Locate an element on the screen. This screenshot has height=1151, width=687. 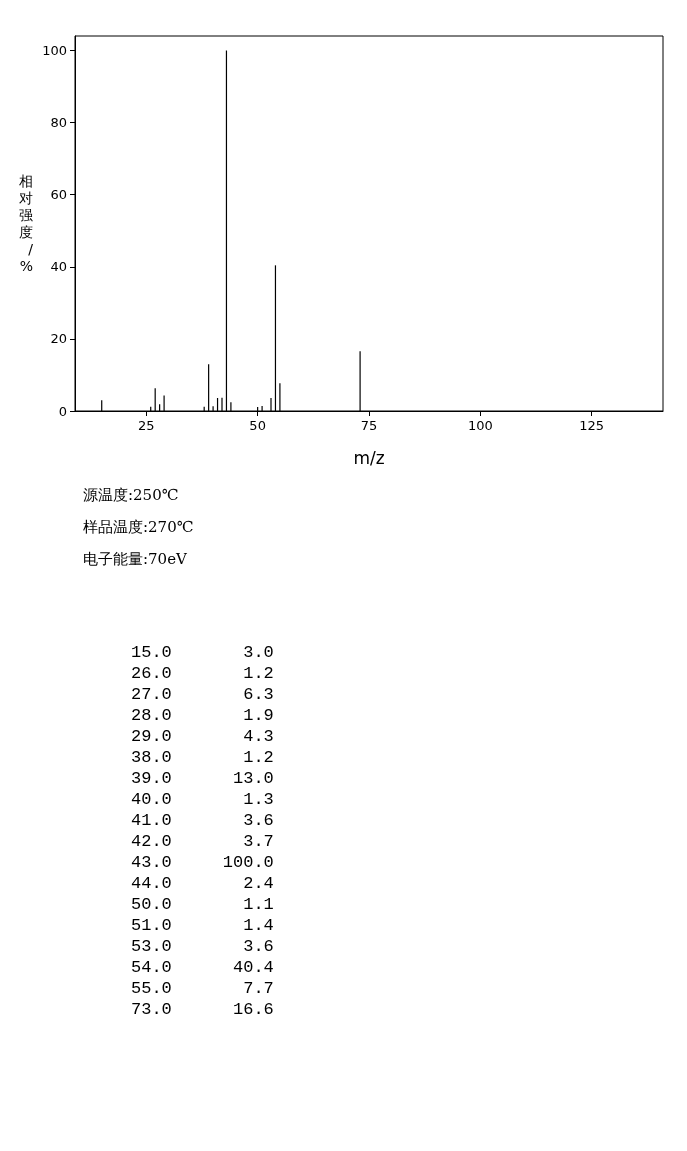
x-tick-label: 25 is located at coordinates (146, 425).